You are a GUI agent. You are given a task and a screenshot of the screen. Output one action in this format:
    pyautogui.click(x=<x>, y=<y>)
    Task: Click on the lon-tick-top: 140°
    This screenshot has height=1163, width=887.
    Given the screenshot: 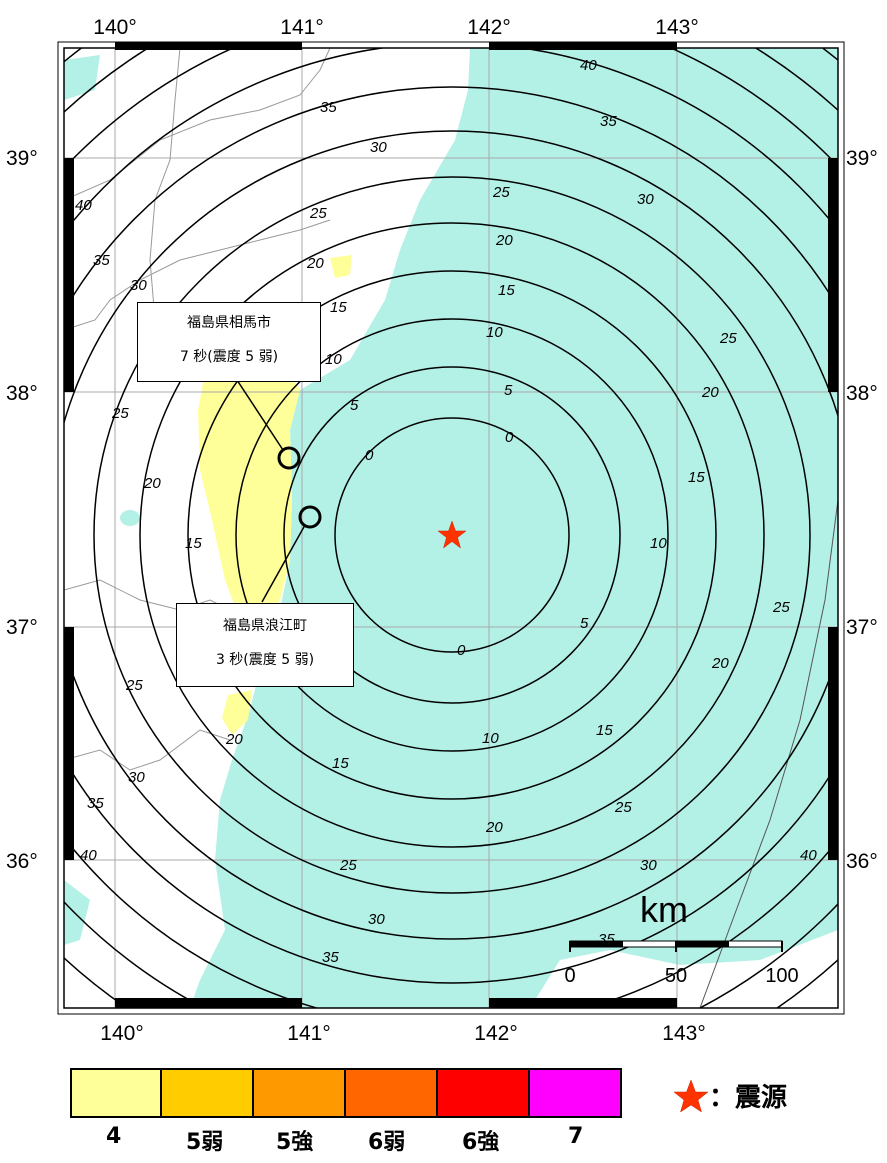 What is the action you would take?
    pyautogui.click(x=114, y=27)
    